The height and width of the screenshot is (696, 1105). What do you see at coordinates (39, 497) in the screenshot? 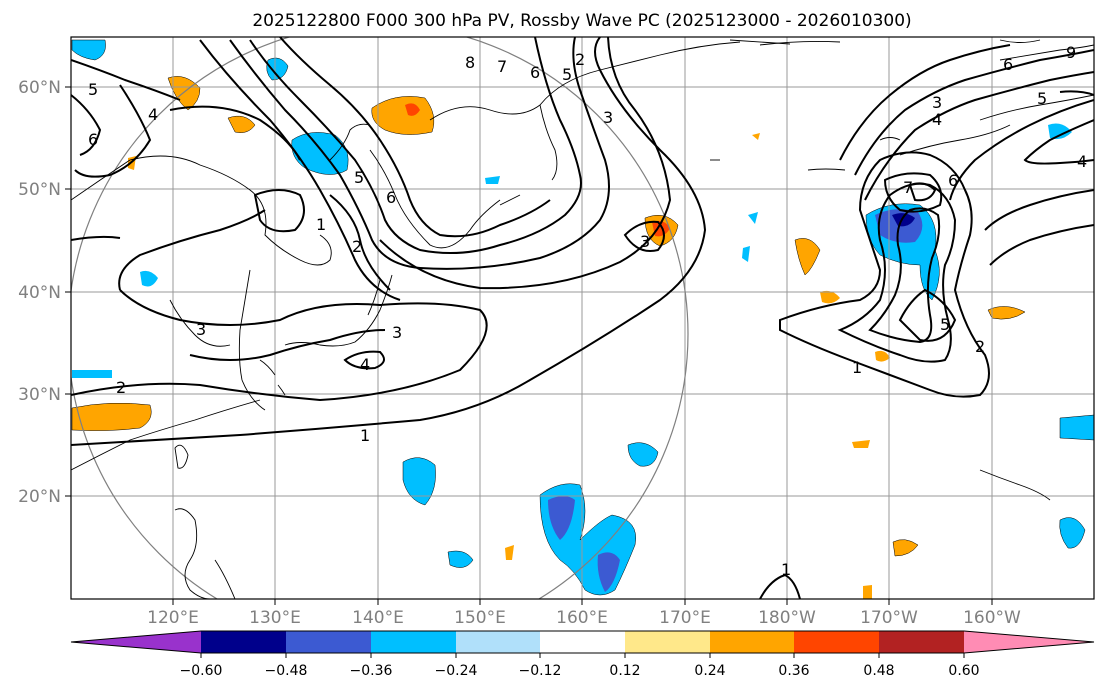
I see `lat-label: 20°N` at bounding box center [39, 497].